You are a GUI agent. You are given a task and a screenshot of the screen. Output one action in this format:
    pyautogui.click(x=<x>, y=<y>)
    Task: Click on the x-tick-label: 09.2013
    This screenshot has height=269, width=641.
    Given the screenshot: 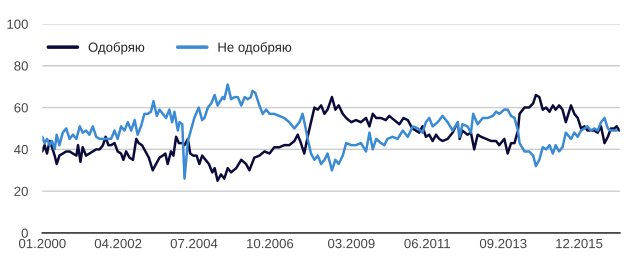 What is the action you would take?
    pyautogui.click(x=503, y=243)
    